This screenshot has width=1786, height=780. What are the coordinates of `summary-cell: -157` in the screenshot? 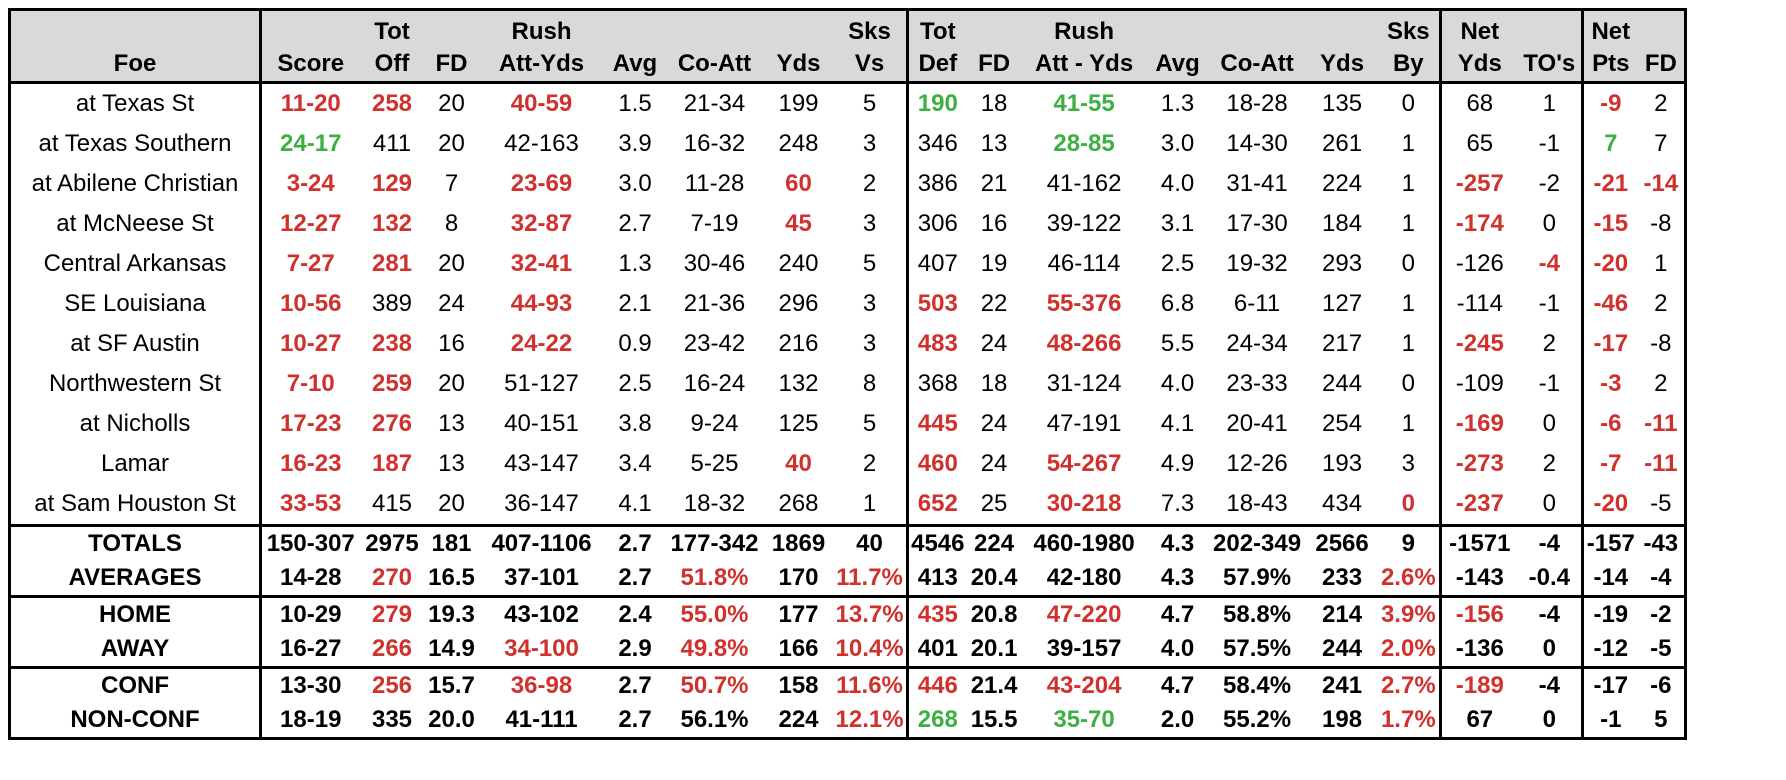 It's located at (1610, 542).